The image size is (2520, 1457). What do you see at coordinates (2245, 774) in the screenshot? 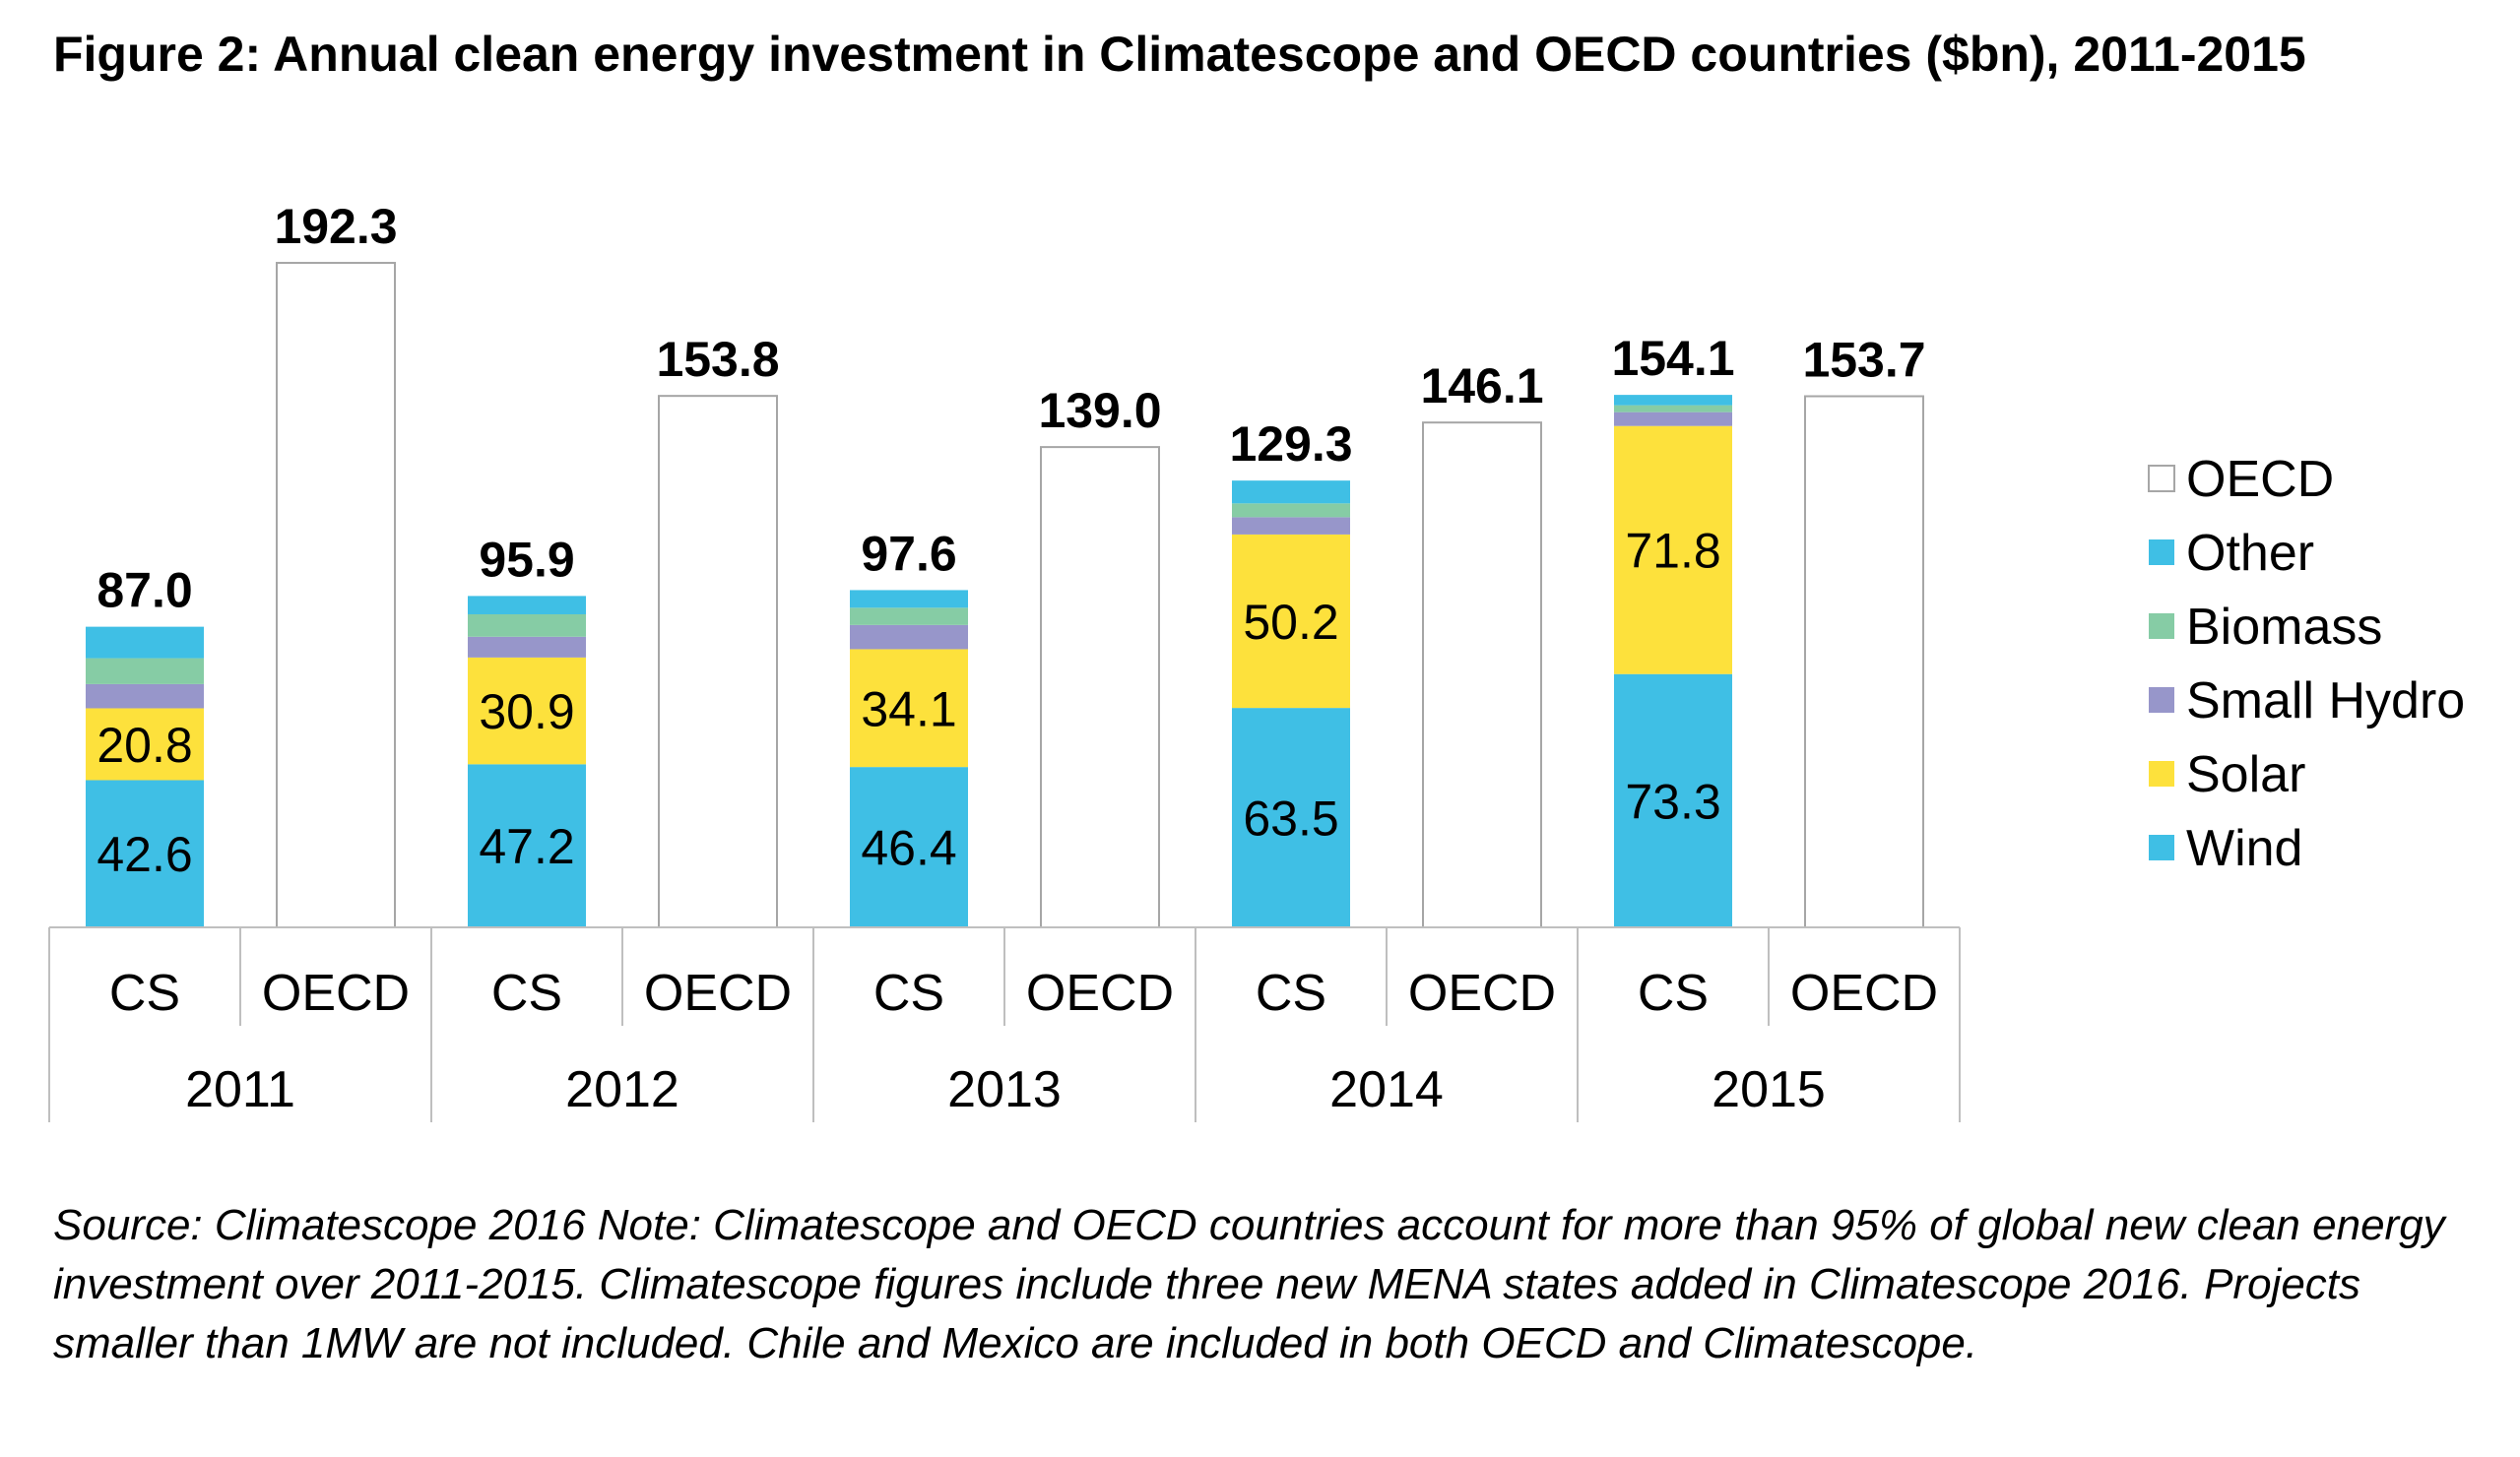
I see `legend-entry: Solar` at bounding box center [2245, 774].